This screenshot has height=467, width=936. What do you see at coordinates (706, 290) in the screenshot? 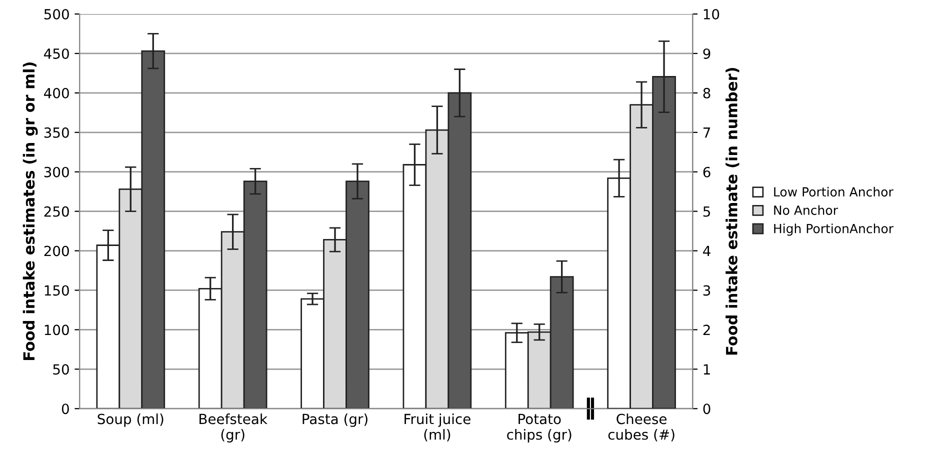
I see `y2-tick-label: 3` at bounding box center [706, 290].